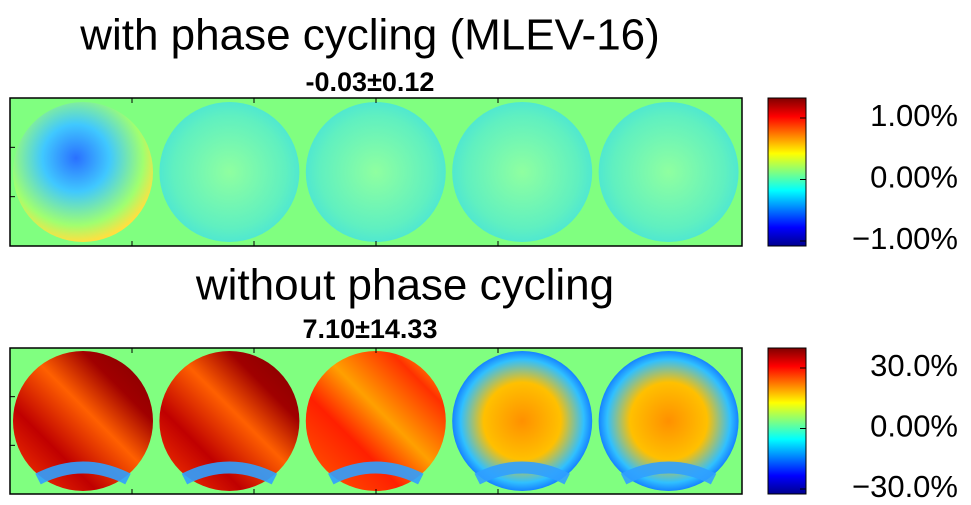  What do you see at coordinates (914, 115) in the screenshot?
I see `colorbar-tick-label: 1.00%` at bounding box center [914, 115].